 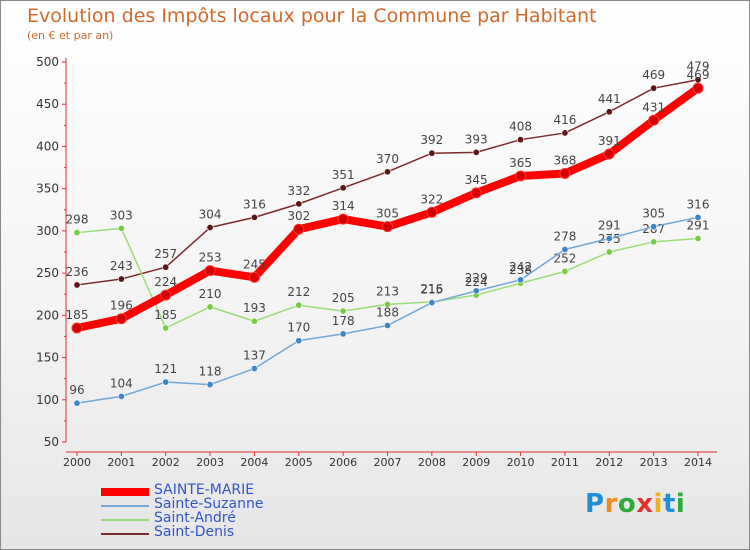 What do you see at coordinates (70, 35) in the screenshot?
I see `chart-subtitle: (en € et par an)` at bounding box center [70, 35].